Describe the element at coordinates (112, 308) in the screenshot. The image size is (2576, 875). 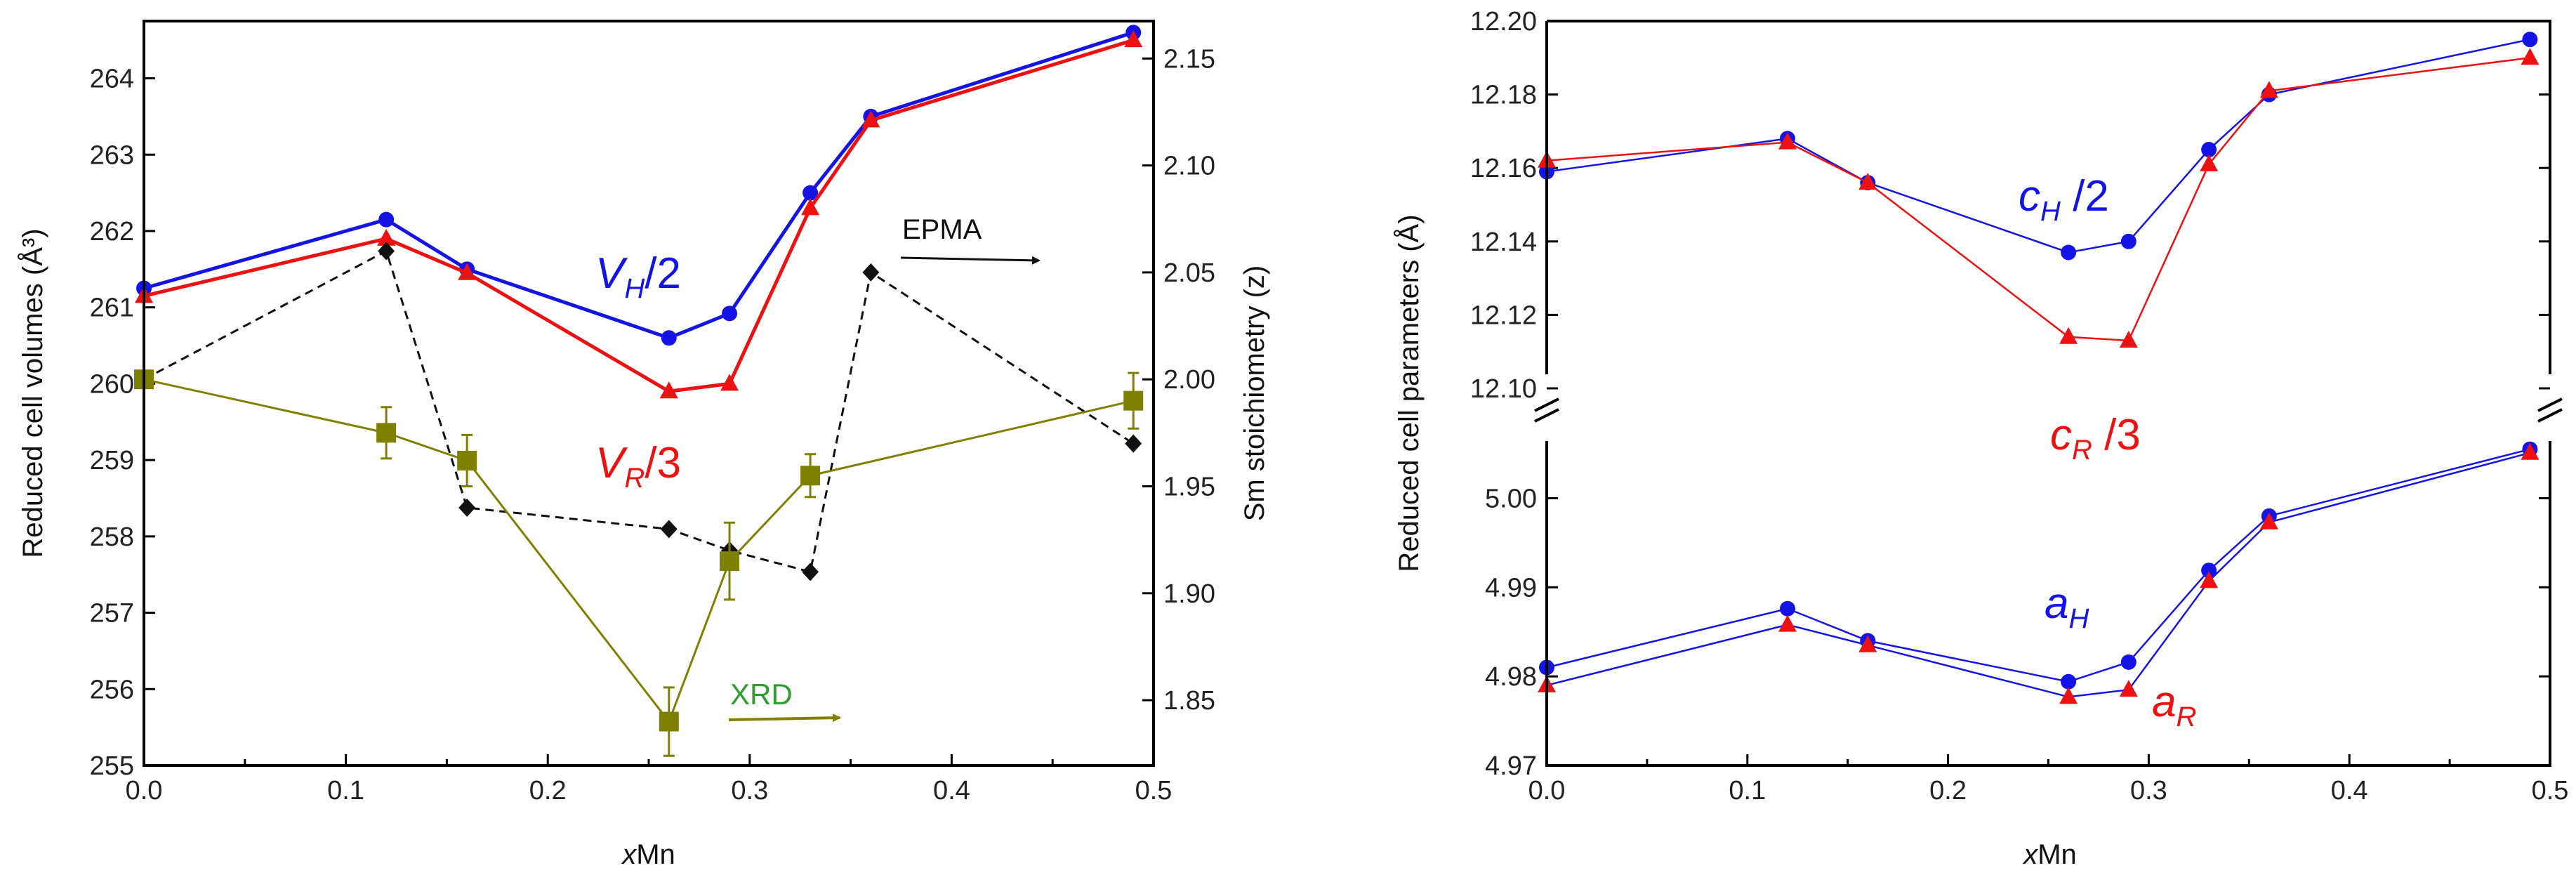
I see `left-y-tick-label: 261` at that location.